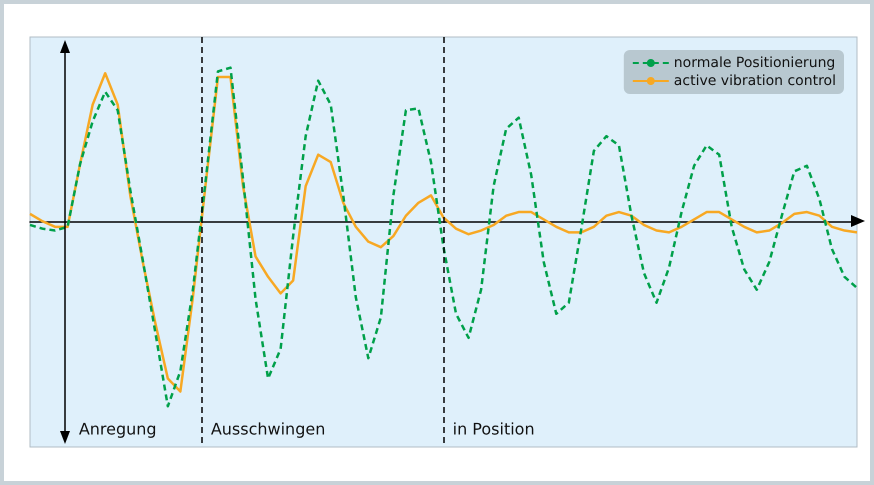  I want to click on x-tick-label: in Position, so click(493, 429).